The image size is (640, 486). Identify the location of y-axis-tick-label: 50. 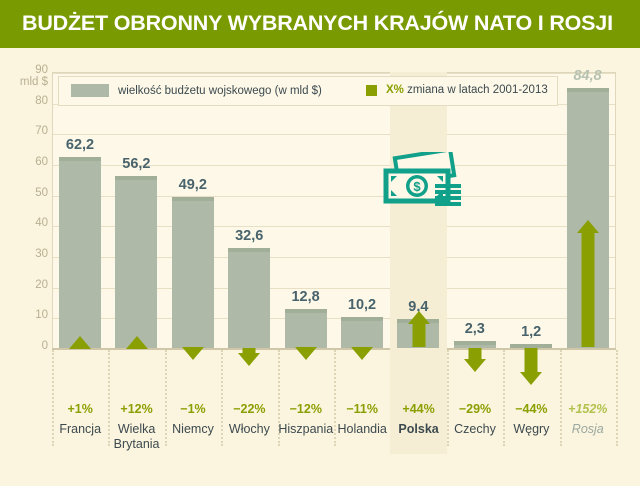
(41, 192).